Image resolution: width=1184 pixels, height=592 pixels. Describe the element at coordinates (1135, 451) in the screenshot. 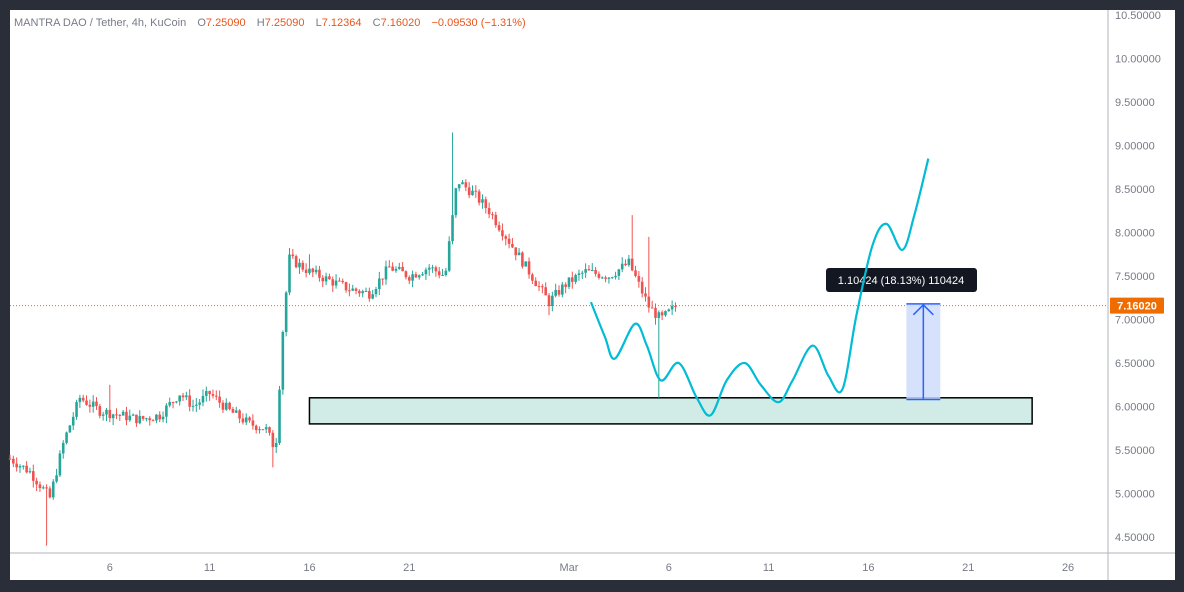

I see `y-tick-label: 5.50000` at that location.